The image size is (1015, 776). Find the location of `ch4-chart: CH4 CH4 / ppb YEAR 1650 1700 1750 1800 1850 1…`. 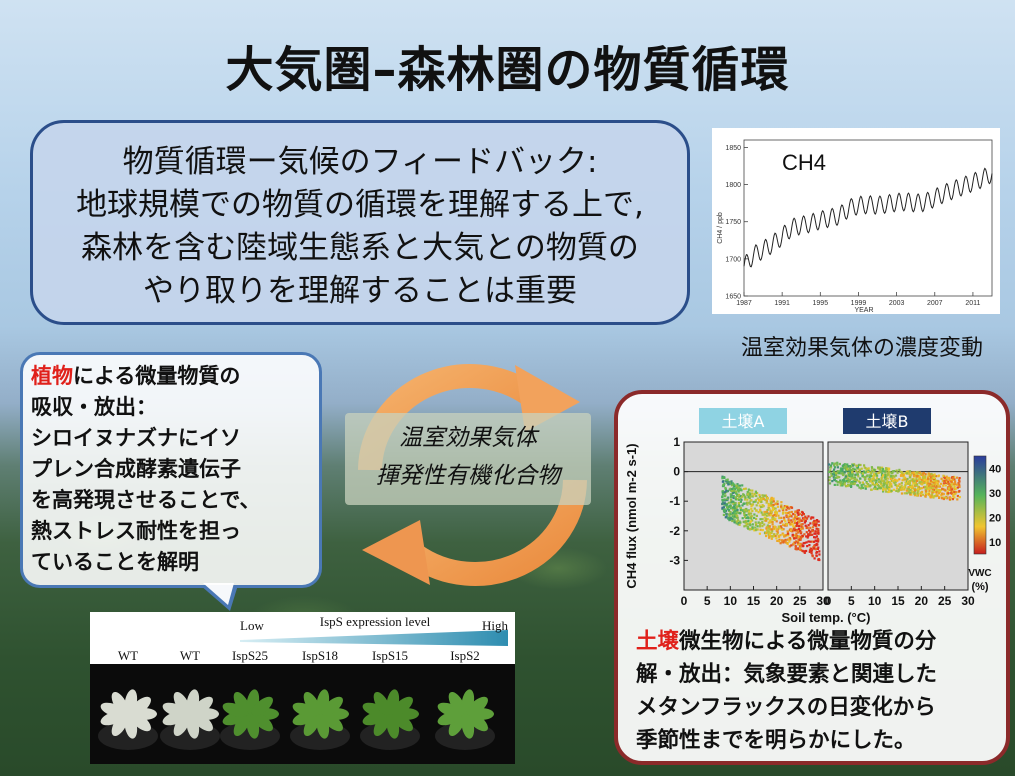

ch4-chart: CH4 CH4 / ppb YEAR 1650 1700 1750 1800 1850 1… is located at coordinates (855, 226).